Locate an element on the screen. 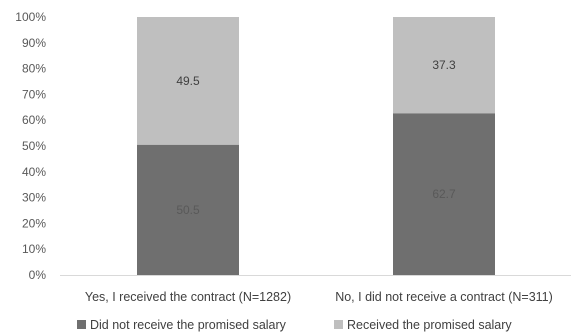  y-tick-label: 10% is located at coordinates (34, 249).